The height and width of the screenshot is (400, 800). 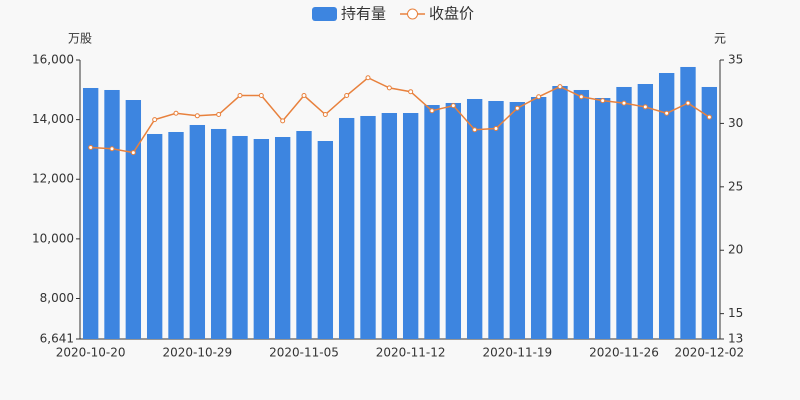 What do you see at coordinates (324, 14) in the screenshot?
I see `legend-swatch` at bounding box center [324, 14].